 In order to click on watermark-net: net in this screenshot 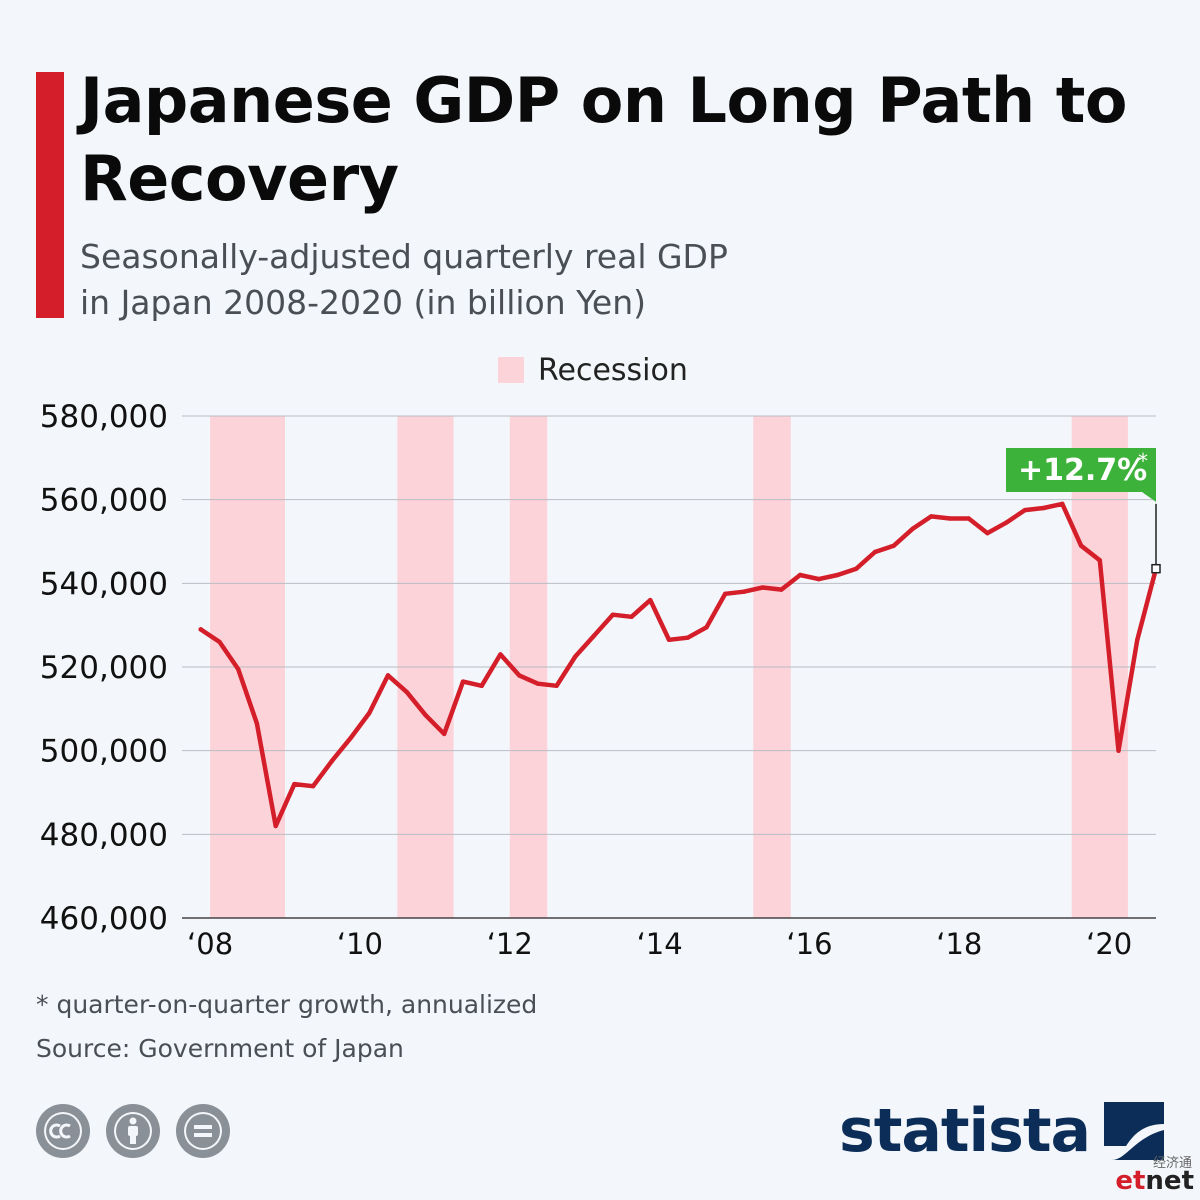, I will do `click(1169, 1181)`.